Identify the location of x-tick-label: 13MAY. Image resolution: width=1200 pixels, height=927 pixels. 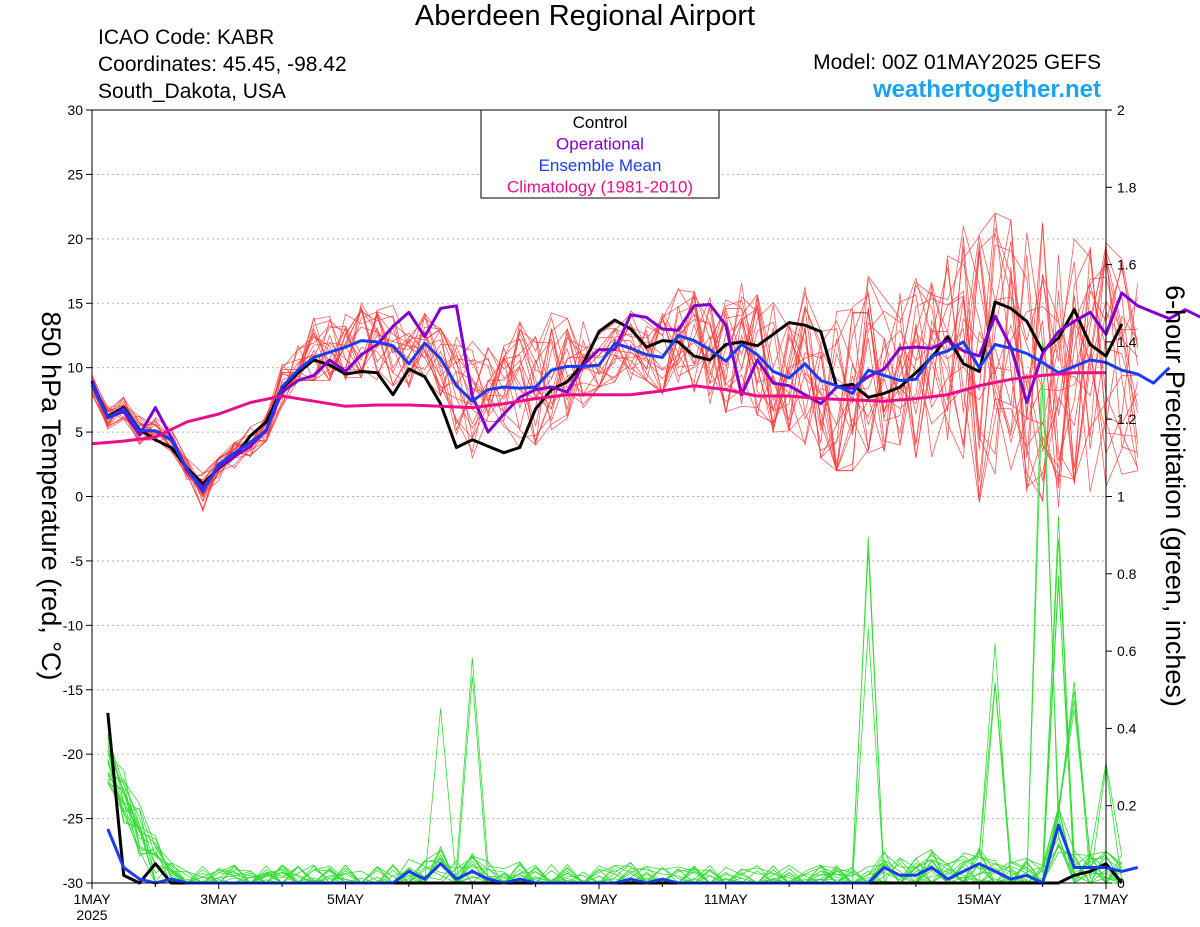
(853, 899).